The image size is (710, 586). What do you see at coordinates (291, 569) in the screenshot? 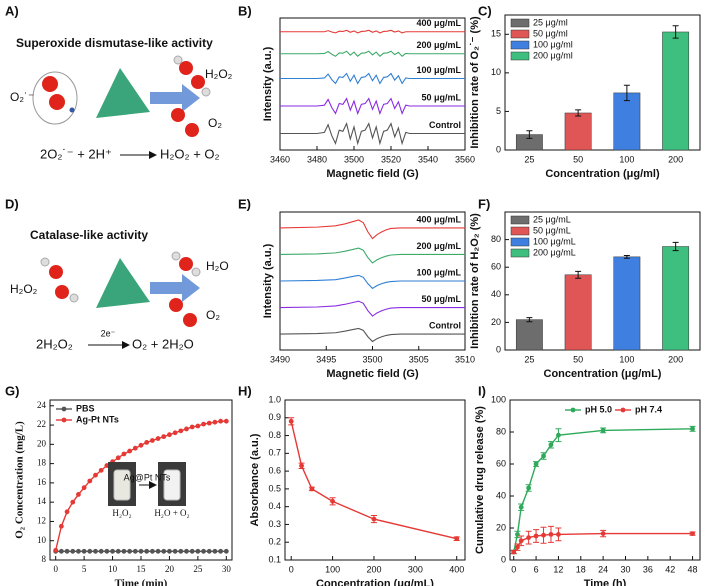
I see `x-tick-label: 0` at bounding box center [291, 569].